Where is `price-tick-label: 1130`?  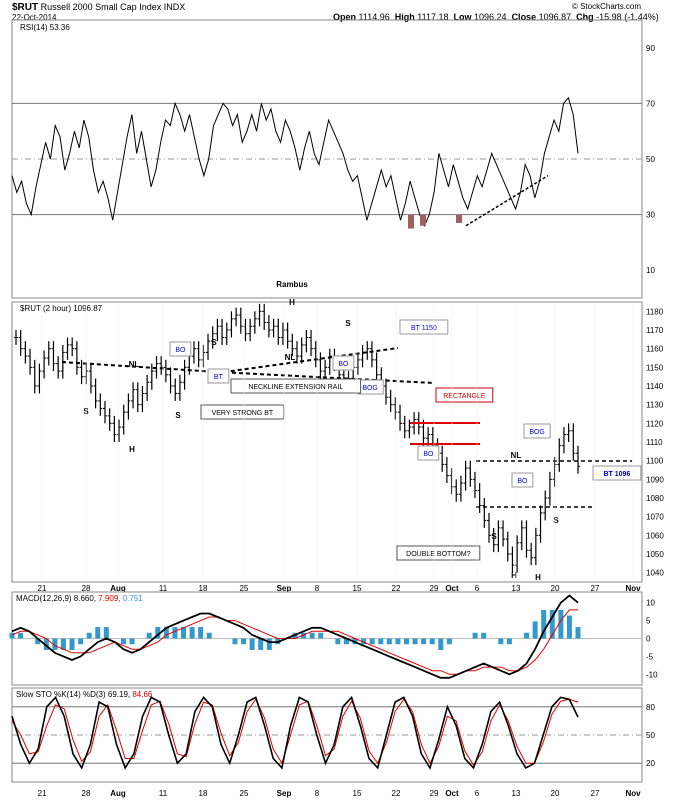
price-tick-label: 1130 is located at coordinates (655, 405).